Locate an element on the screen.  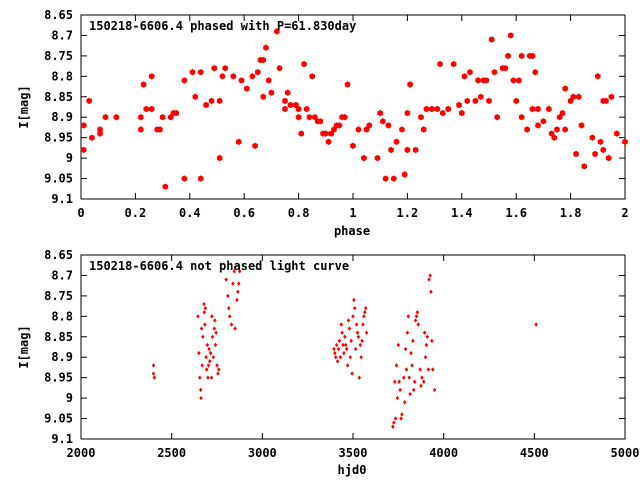
unphased-y-tick-label: 8.65 is located at coordinates (58, 255).